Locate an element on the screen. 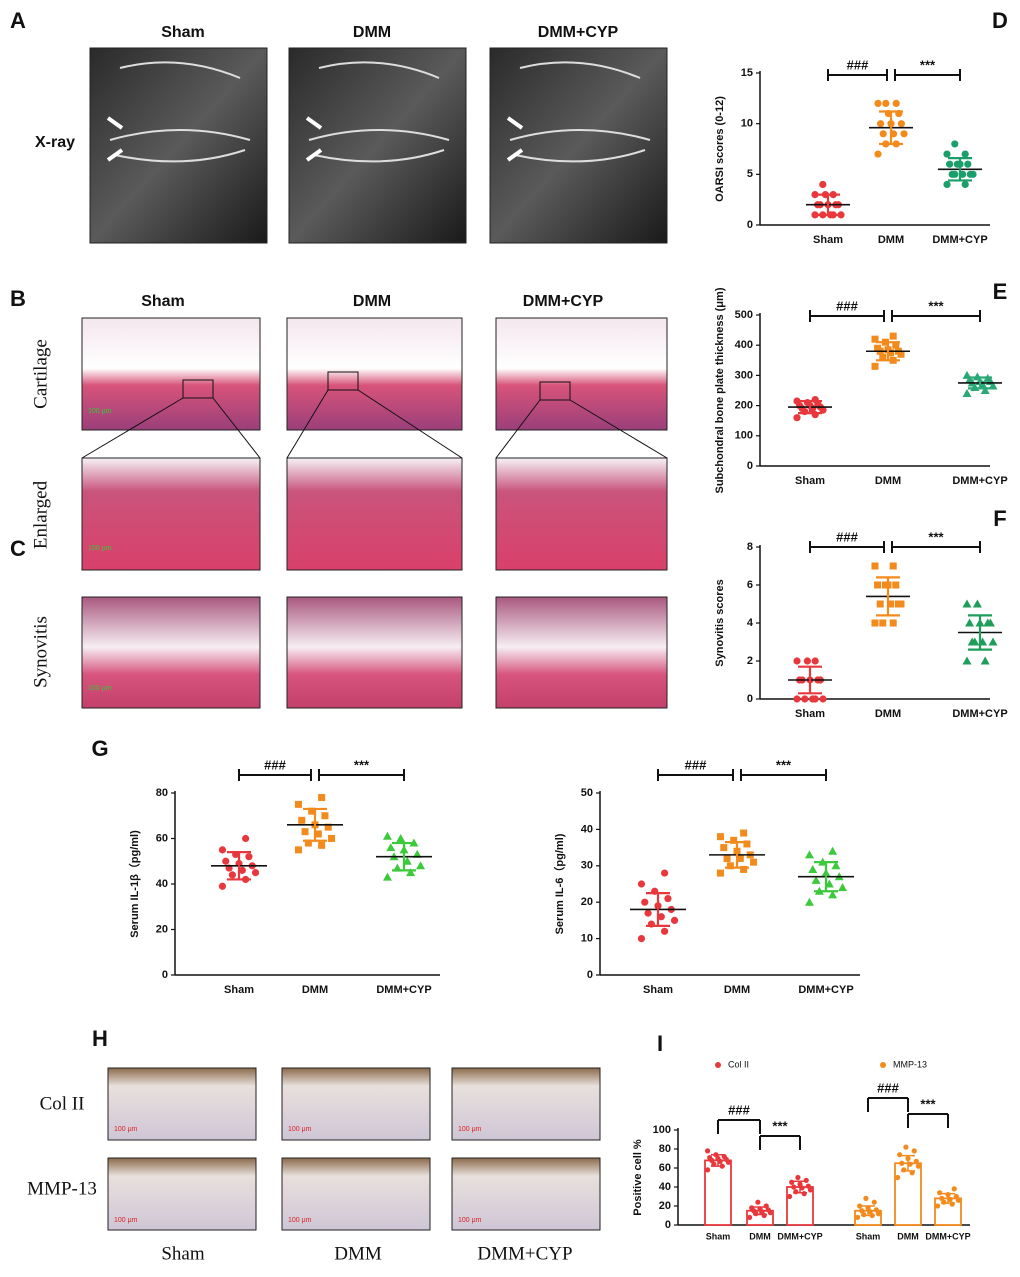  column-label: DMM is located at coordinates (358, 1253).